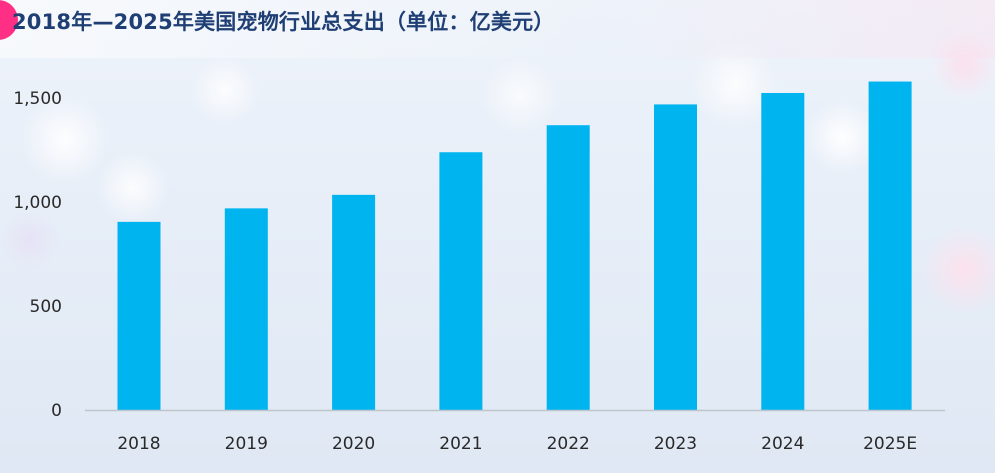  What do you see at coordinates (9, 20) in the screenshot?
I see `accent-dot` at bounding box center [9, 20].